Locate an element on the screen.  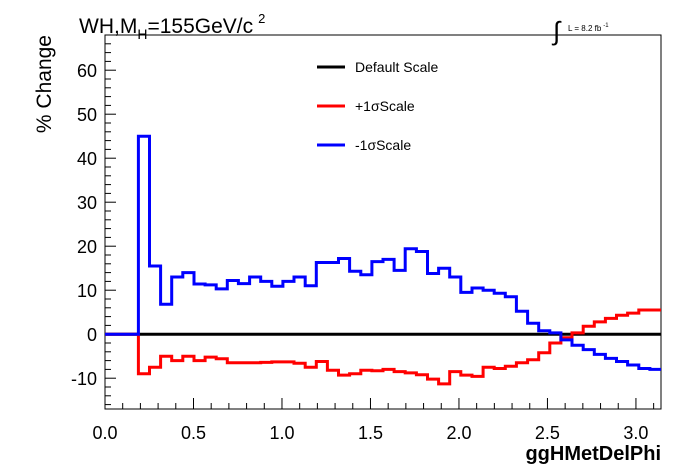
legend-entry-plus1sigma: +1σScale is located at coordinates (366, 106).